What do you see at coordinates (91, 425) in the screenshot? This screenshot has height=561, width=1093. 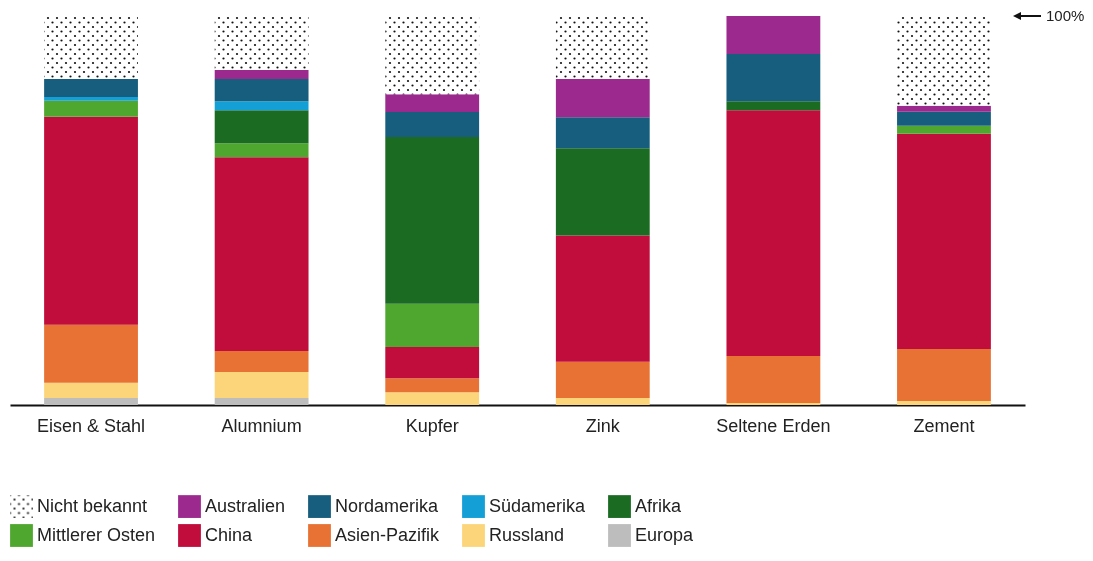 I see `x-tick-label: Eisen & Stahl` at bounding box center [91, 425].